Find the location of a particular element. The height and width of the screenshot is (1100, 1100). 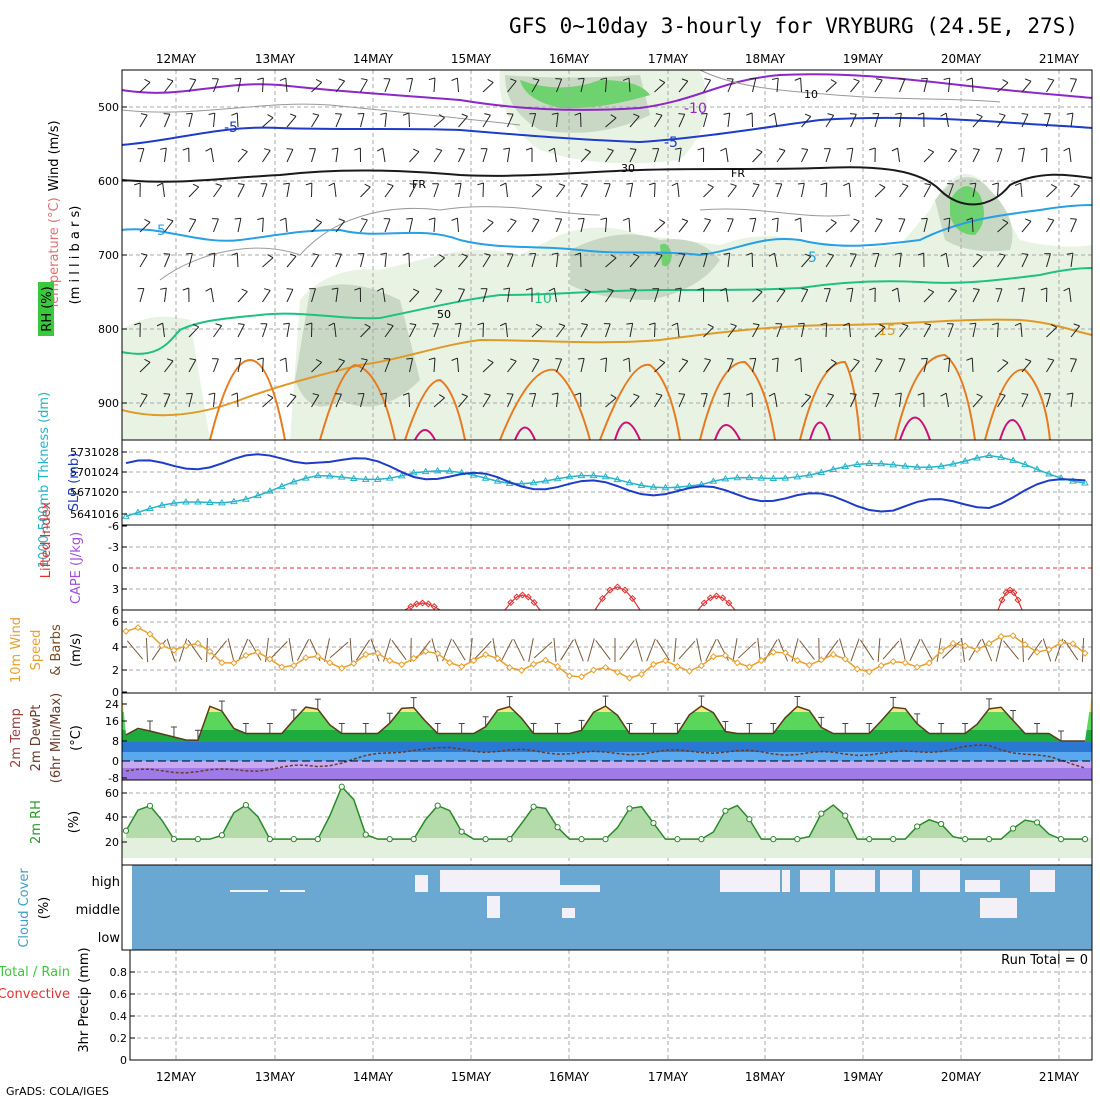

date-top-14MAY: 14MAY is located at coordinates (373, 59).